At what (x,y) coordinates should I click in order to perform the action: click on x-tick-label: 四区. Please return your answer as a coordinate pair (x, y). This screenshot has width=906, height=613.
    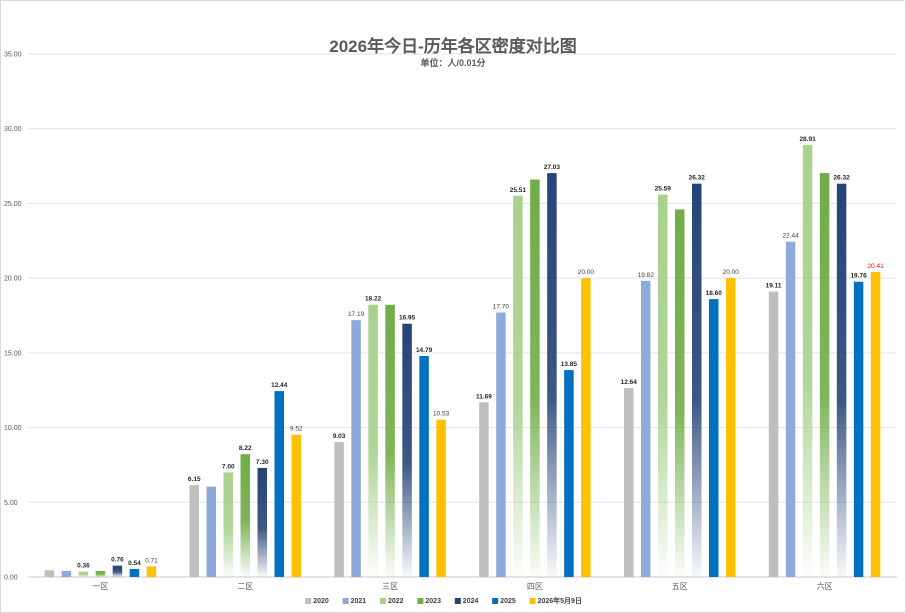
    Looking at the image, I should click on (535, 586).